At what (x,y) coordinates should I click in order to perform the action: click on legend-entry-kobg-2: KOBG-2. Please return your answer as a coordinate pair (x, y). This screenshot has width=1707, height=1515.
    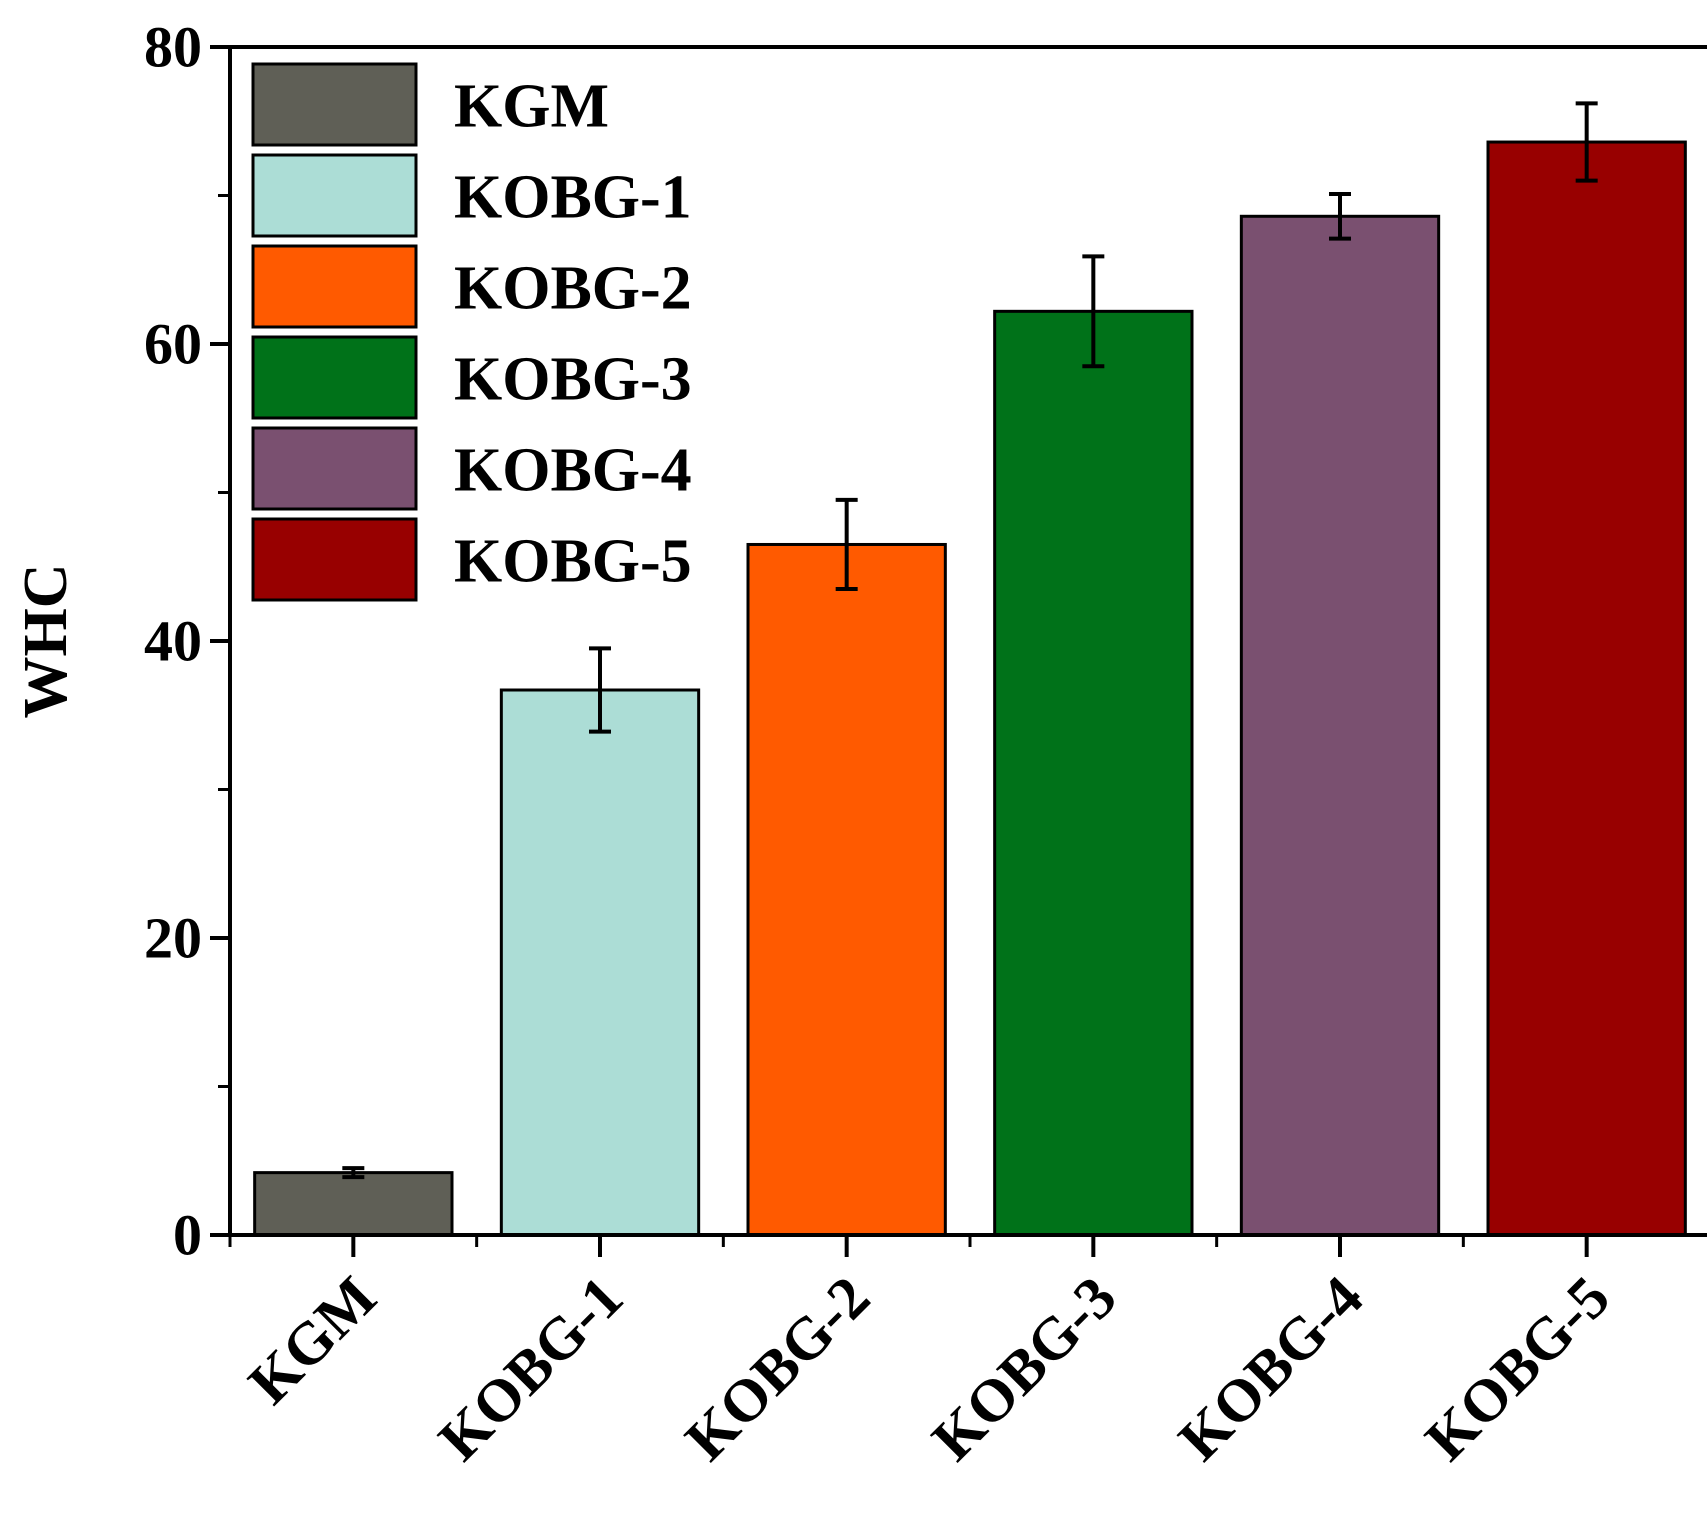
    Looking at the image, I should click on (471, 286).